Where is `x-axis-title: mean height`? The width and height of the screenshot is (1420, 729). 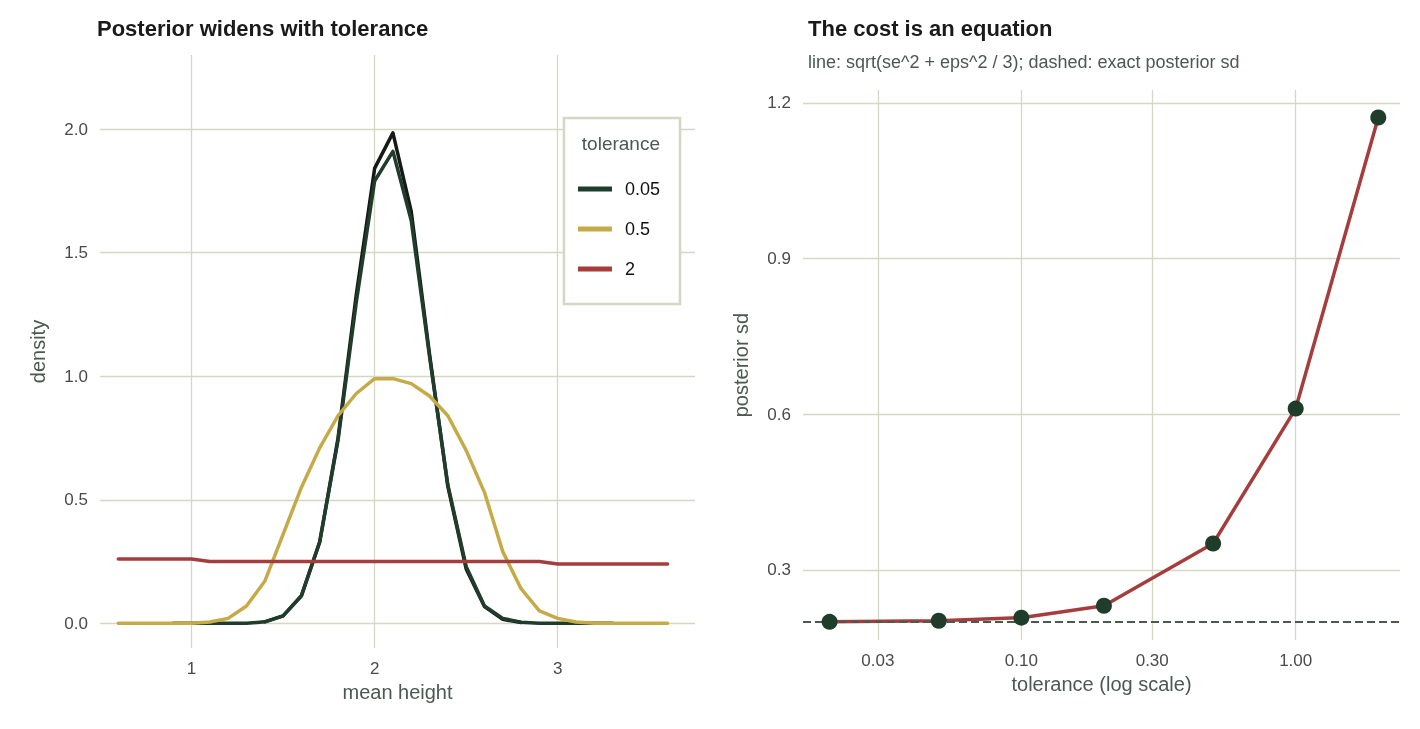
x-axis-title: mean height is located at coordinates (397, 691).